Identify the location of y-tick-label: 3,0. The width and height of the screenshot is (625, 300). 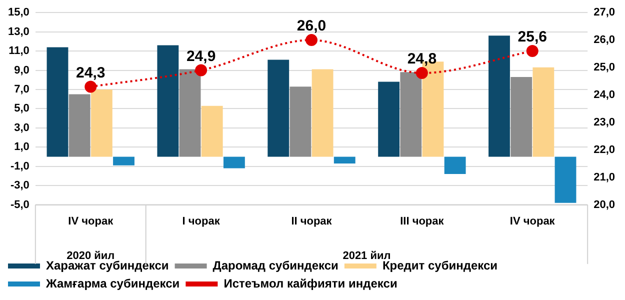
(22, 128).